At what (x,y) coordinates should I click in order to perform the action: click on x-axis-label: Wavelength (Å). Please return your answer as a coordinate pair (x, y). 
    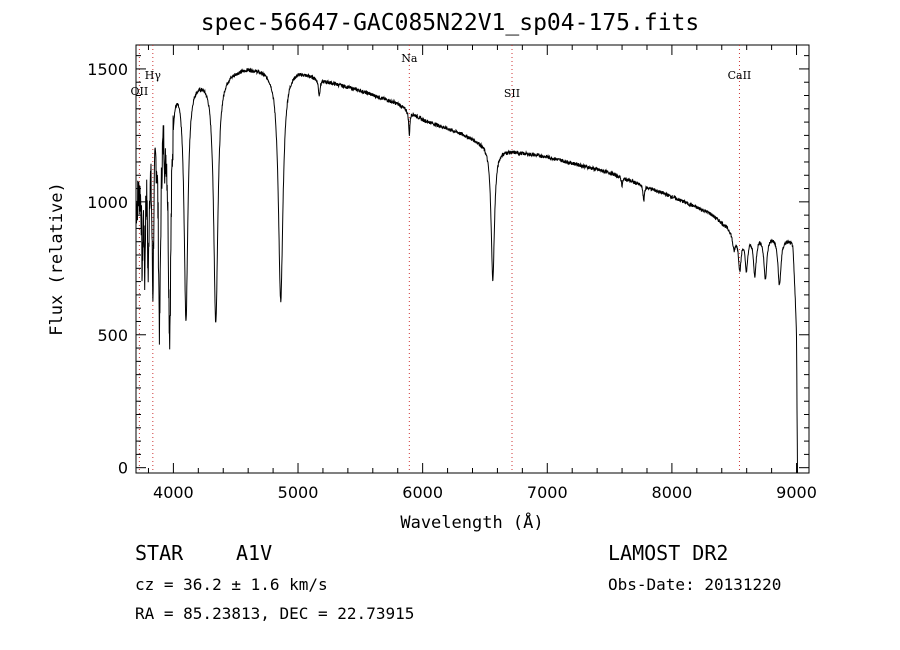
    Looking at the image, I should click on (471, 522).